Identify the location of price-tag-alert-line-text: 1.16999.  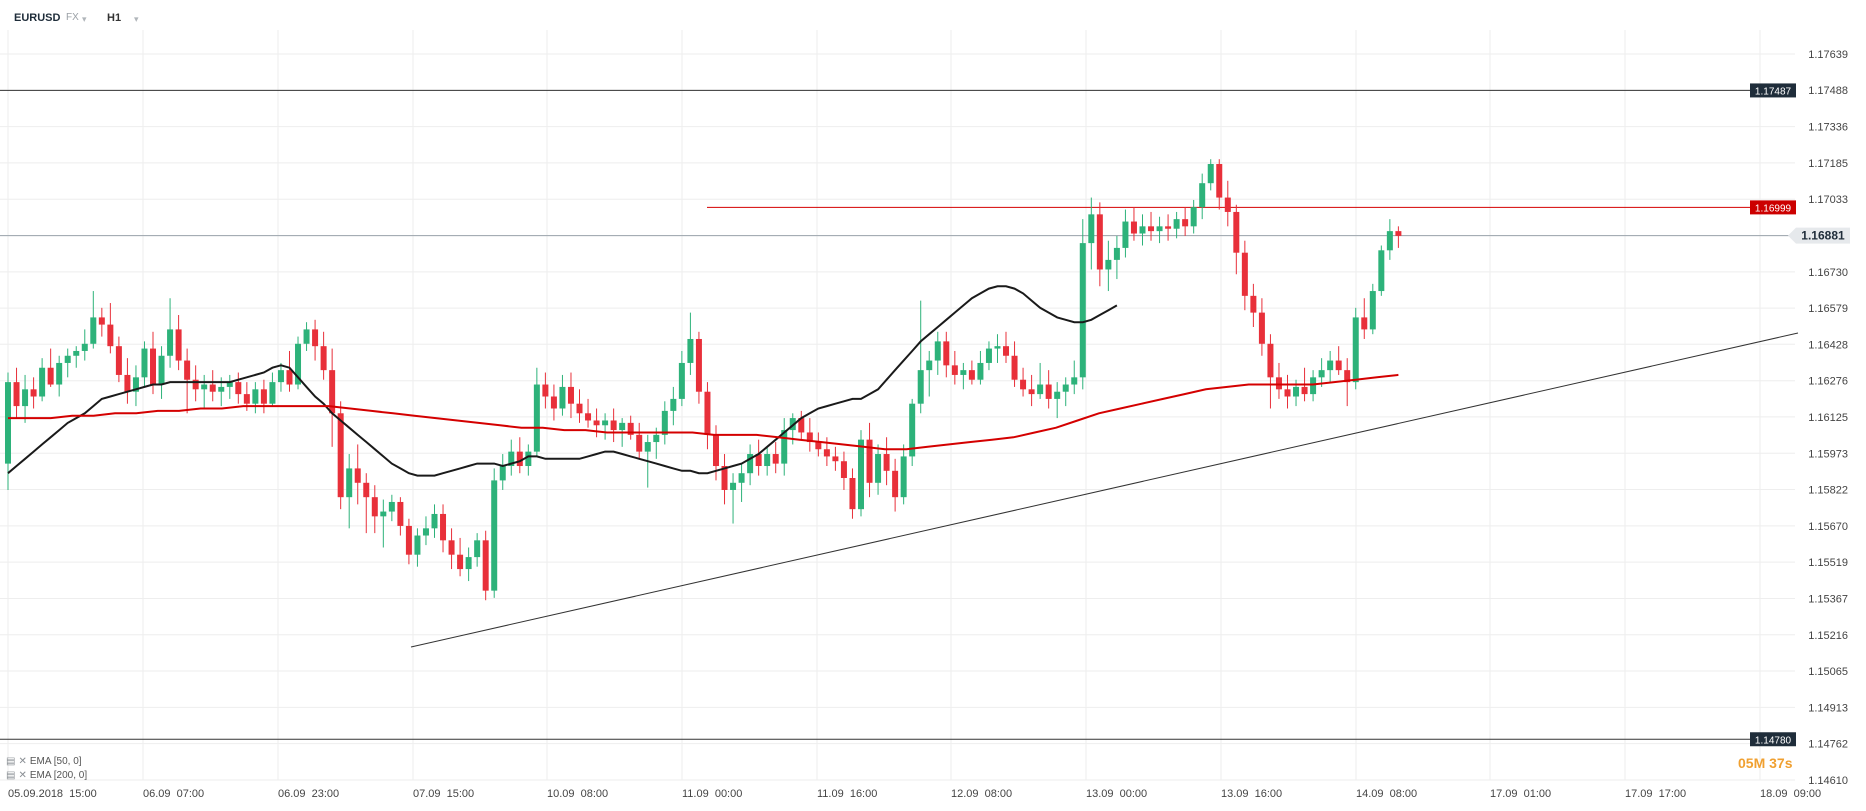
(1773, 208).